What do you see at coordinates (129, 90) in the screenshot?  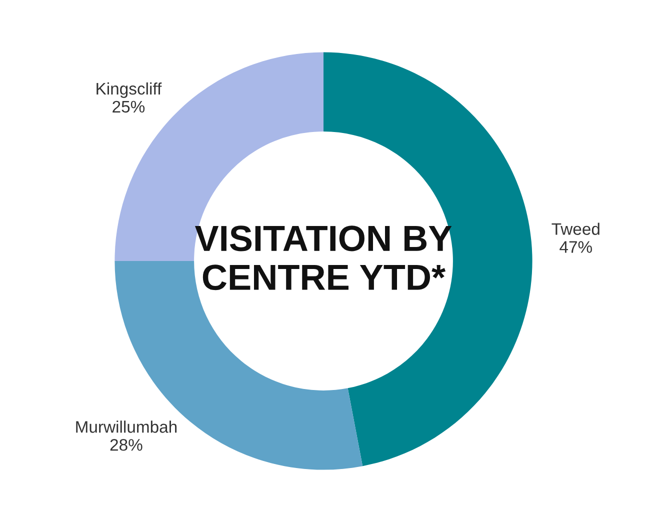 I see `slice-label: Kingscliff` at bounding box center [129, 90].